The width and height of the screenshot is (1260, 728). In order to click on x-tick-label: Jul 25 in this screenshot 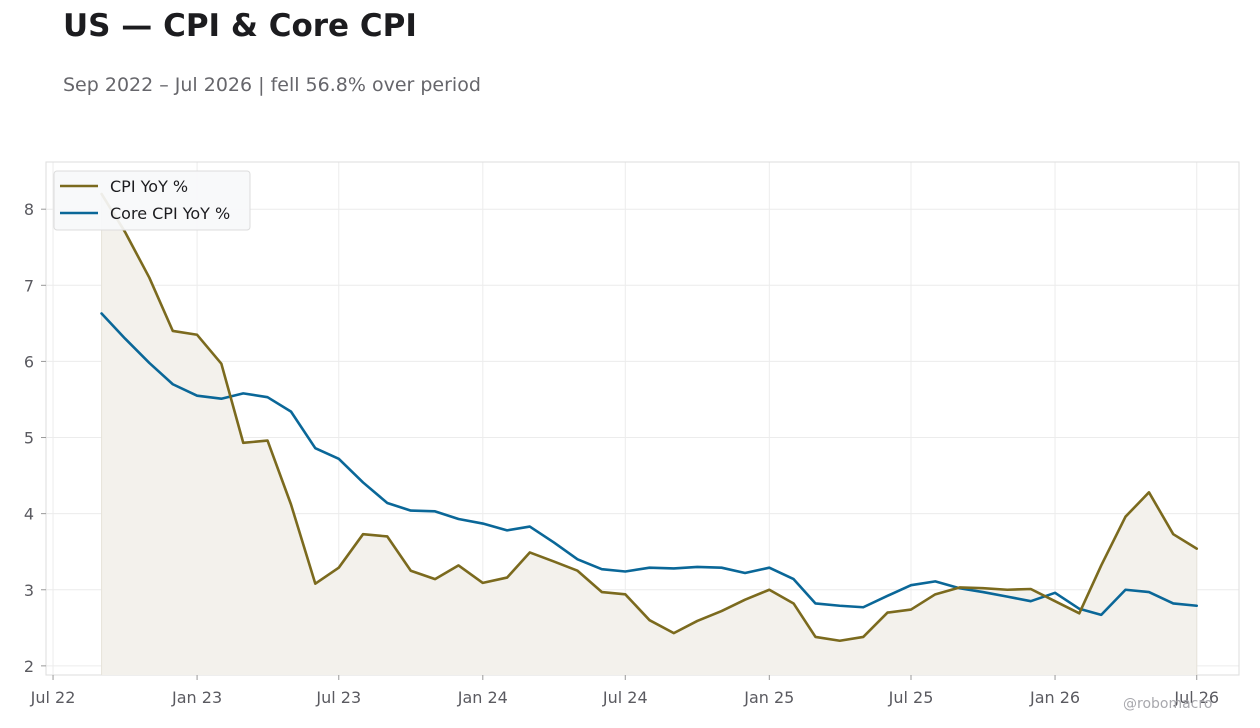, I will do `click(911, 697)`.